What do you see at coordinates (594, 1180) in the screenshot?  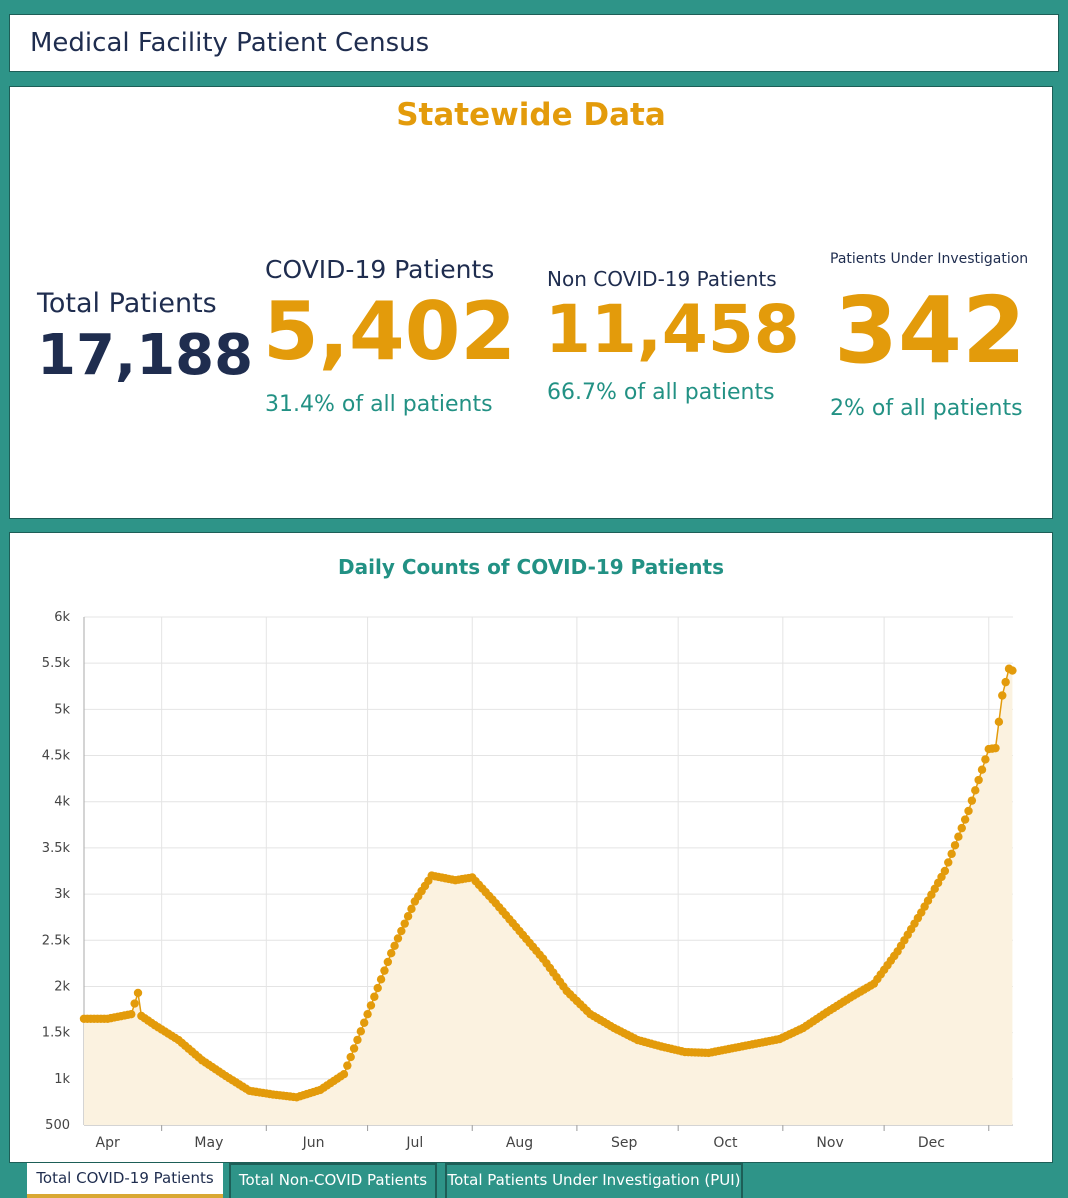 I see `tab-total-pui: Total Patients Under Investigation (PUI)` at bounding box center [594, 1180].